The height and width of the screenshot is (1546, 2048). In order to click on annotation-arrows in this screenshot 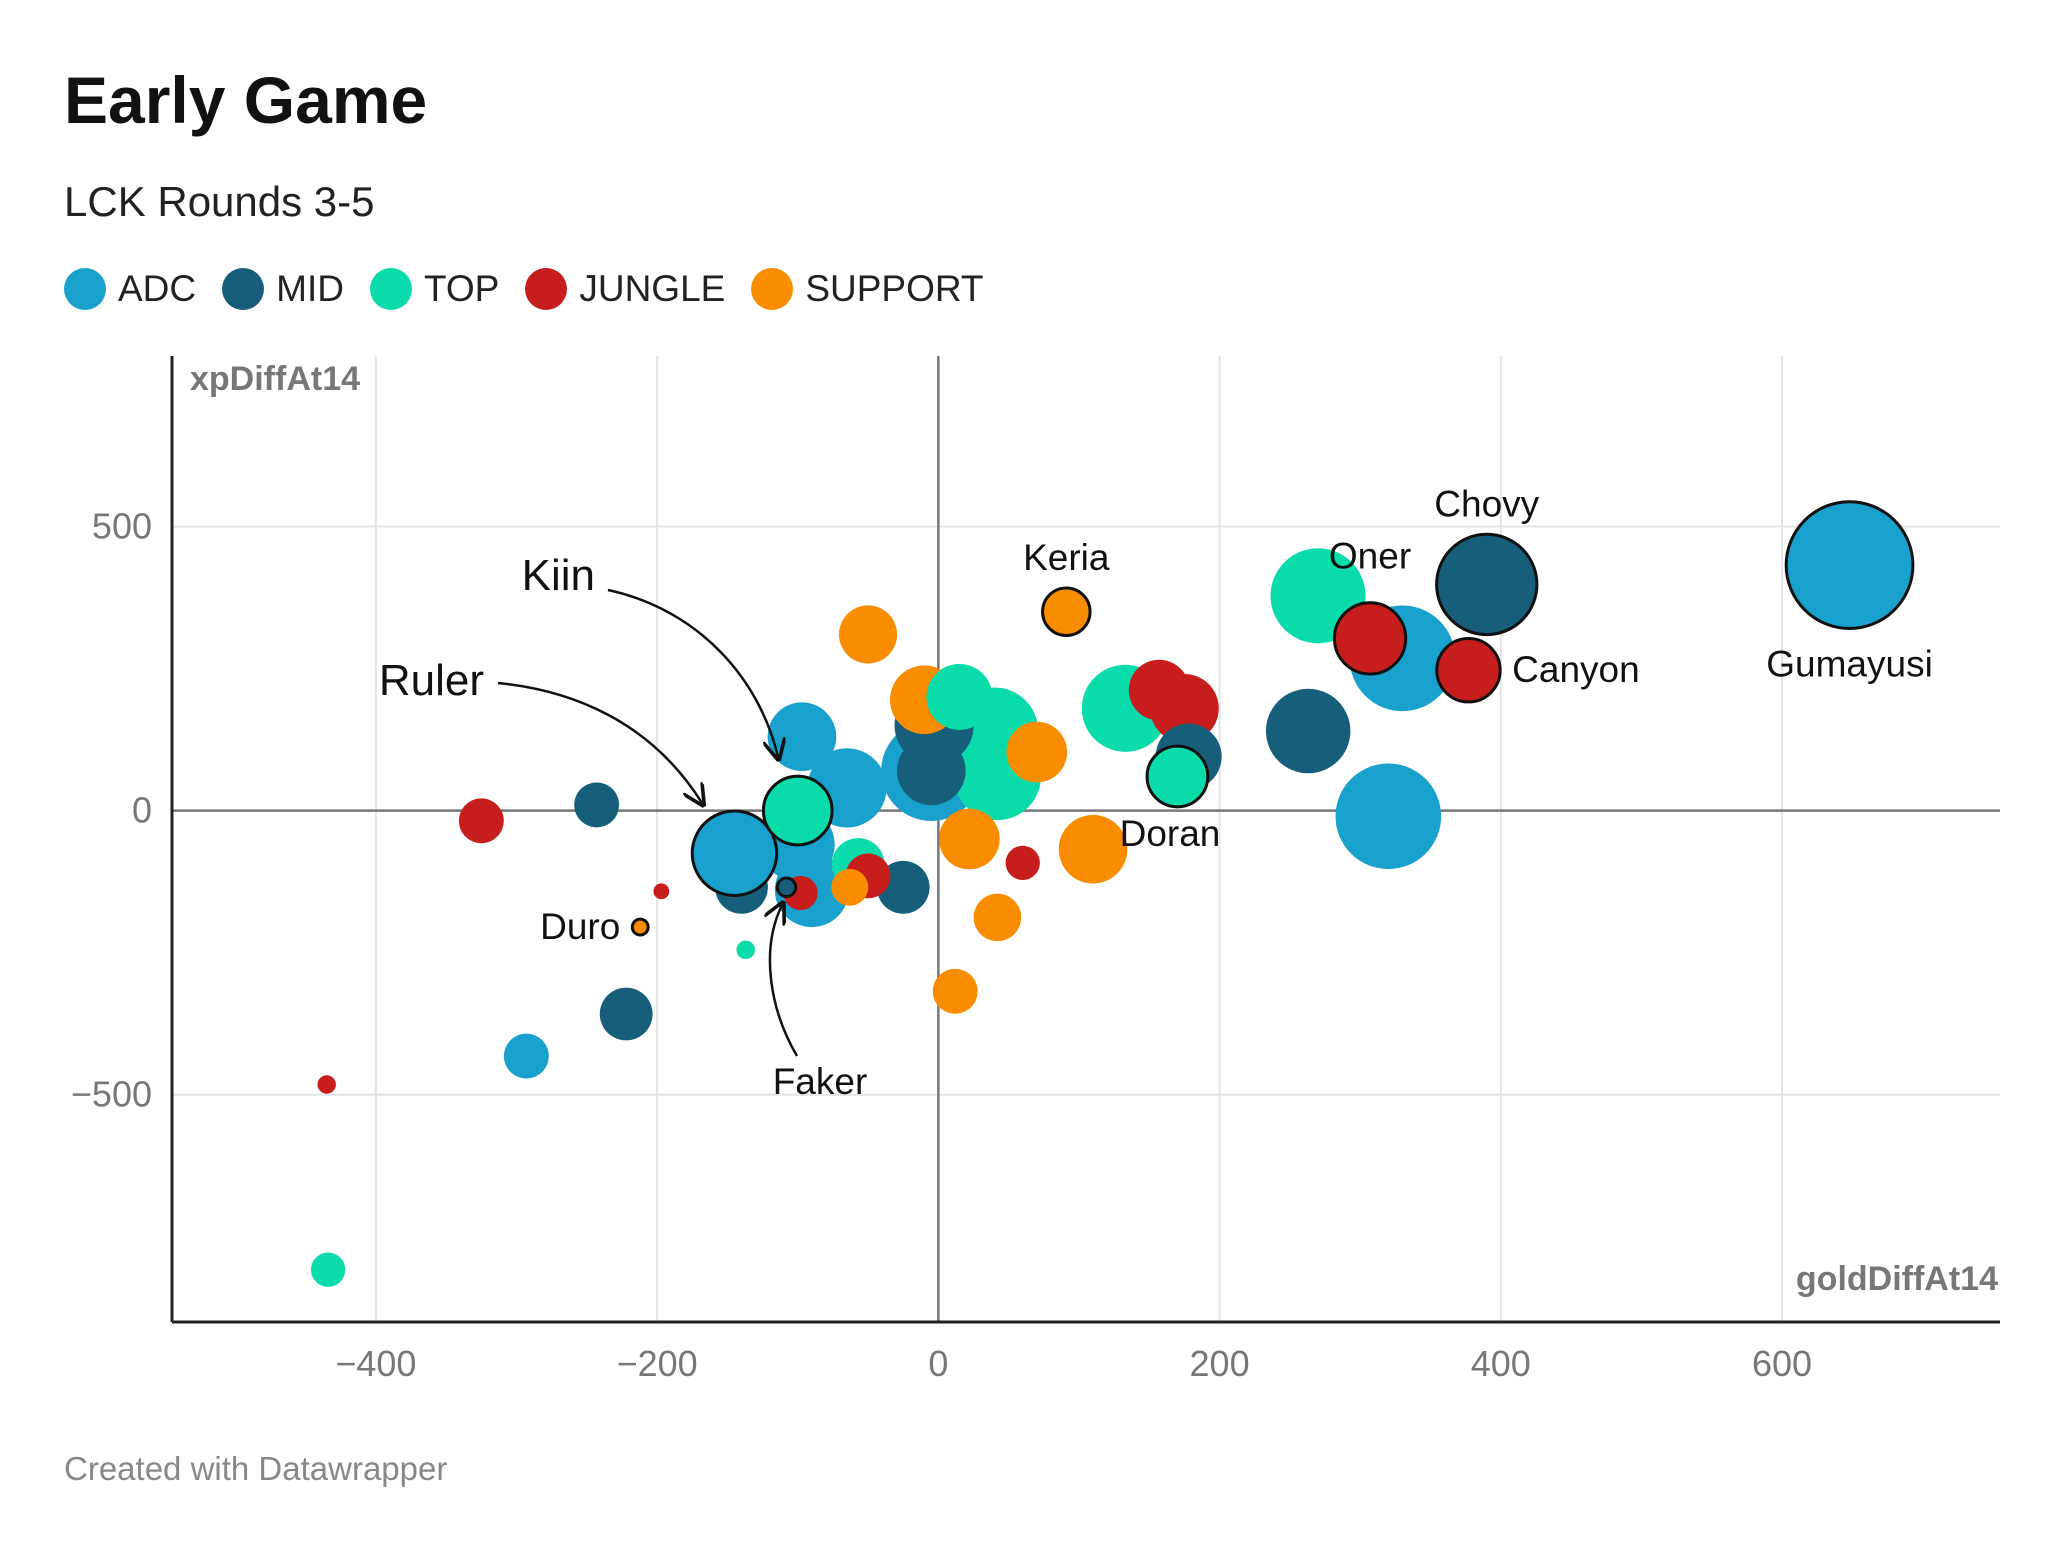, I will do `click(648, 822)`.